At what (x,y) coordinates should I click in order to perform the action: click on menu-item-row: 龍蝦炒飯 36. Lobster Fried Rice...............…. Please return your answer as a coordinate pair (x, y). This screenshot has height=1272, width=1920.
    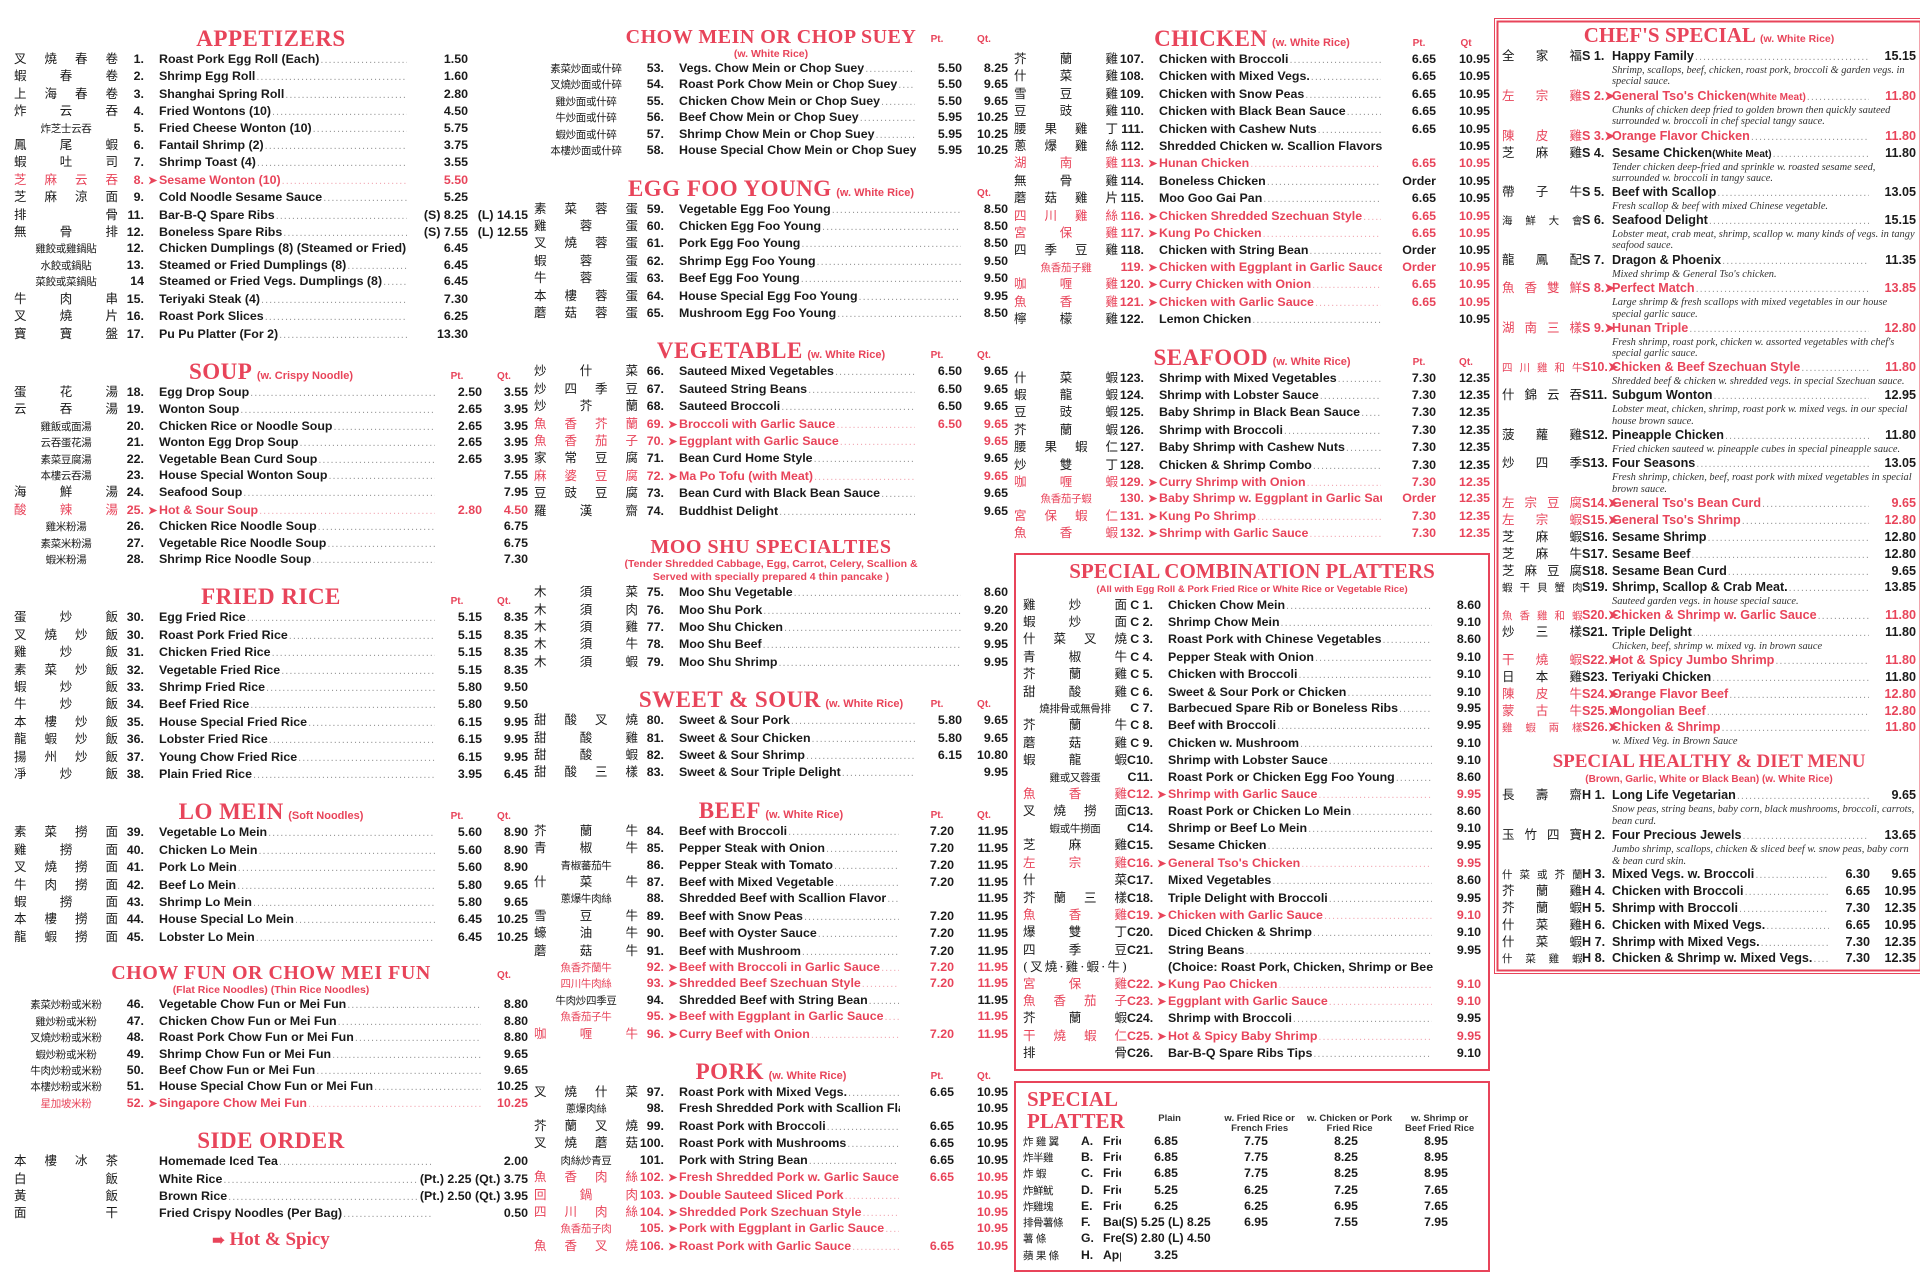
    Looking at the image, I should click on (271, 739).